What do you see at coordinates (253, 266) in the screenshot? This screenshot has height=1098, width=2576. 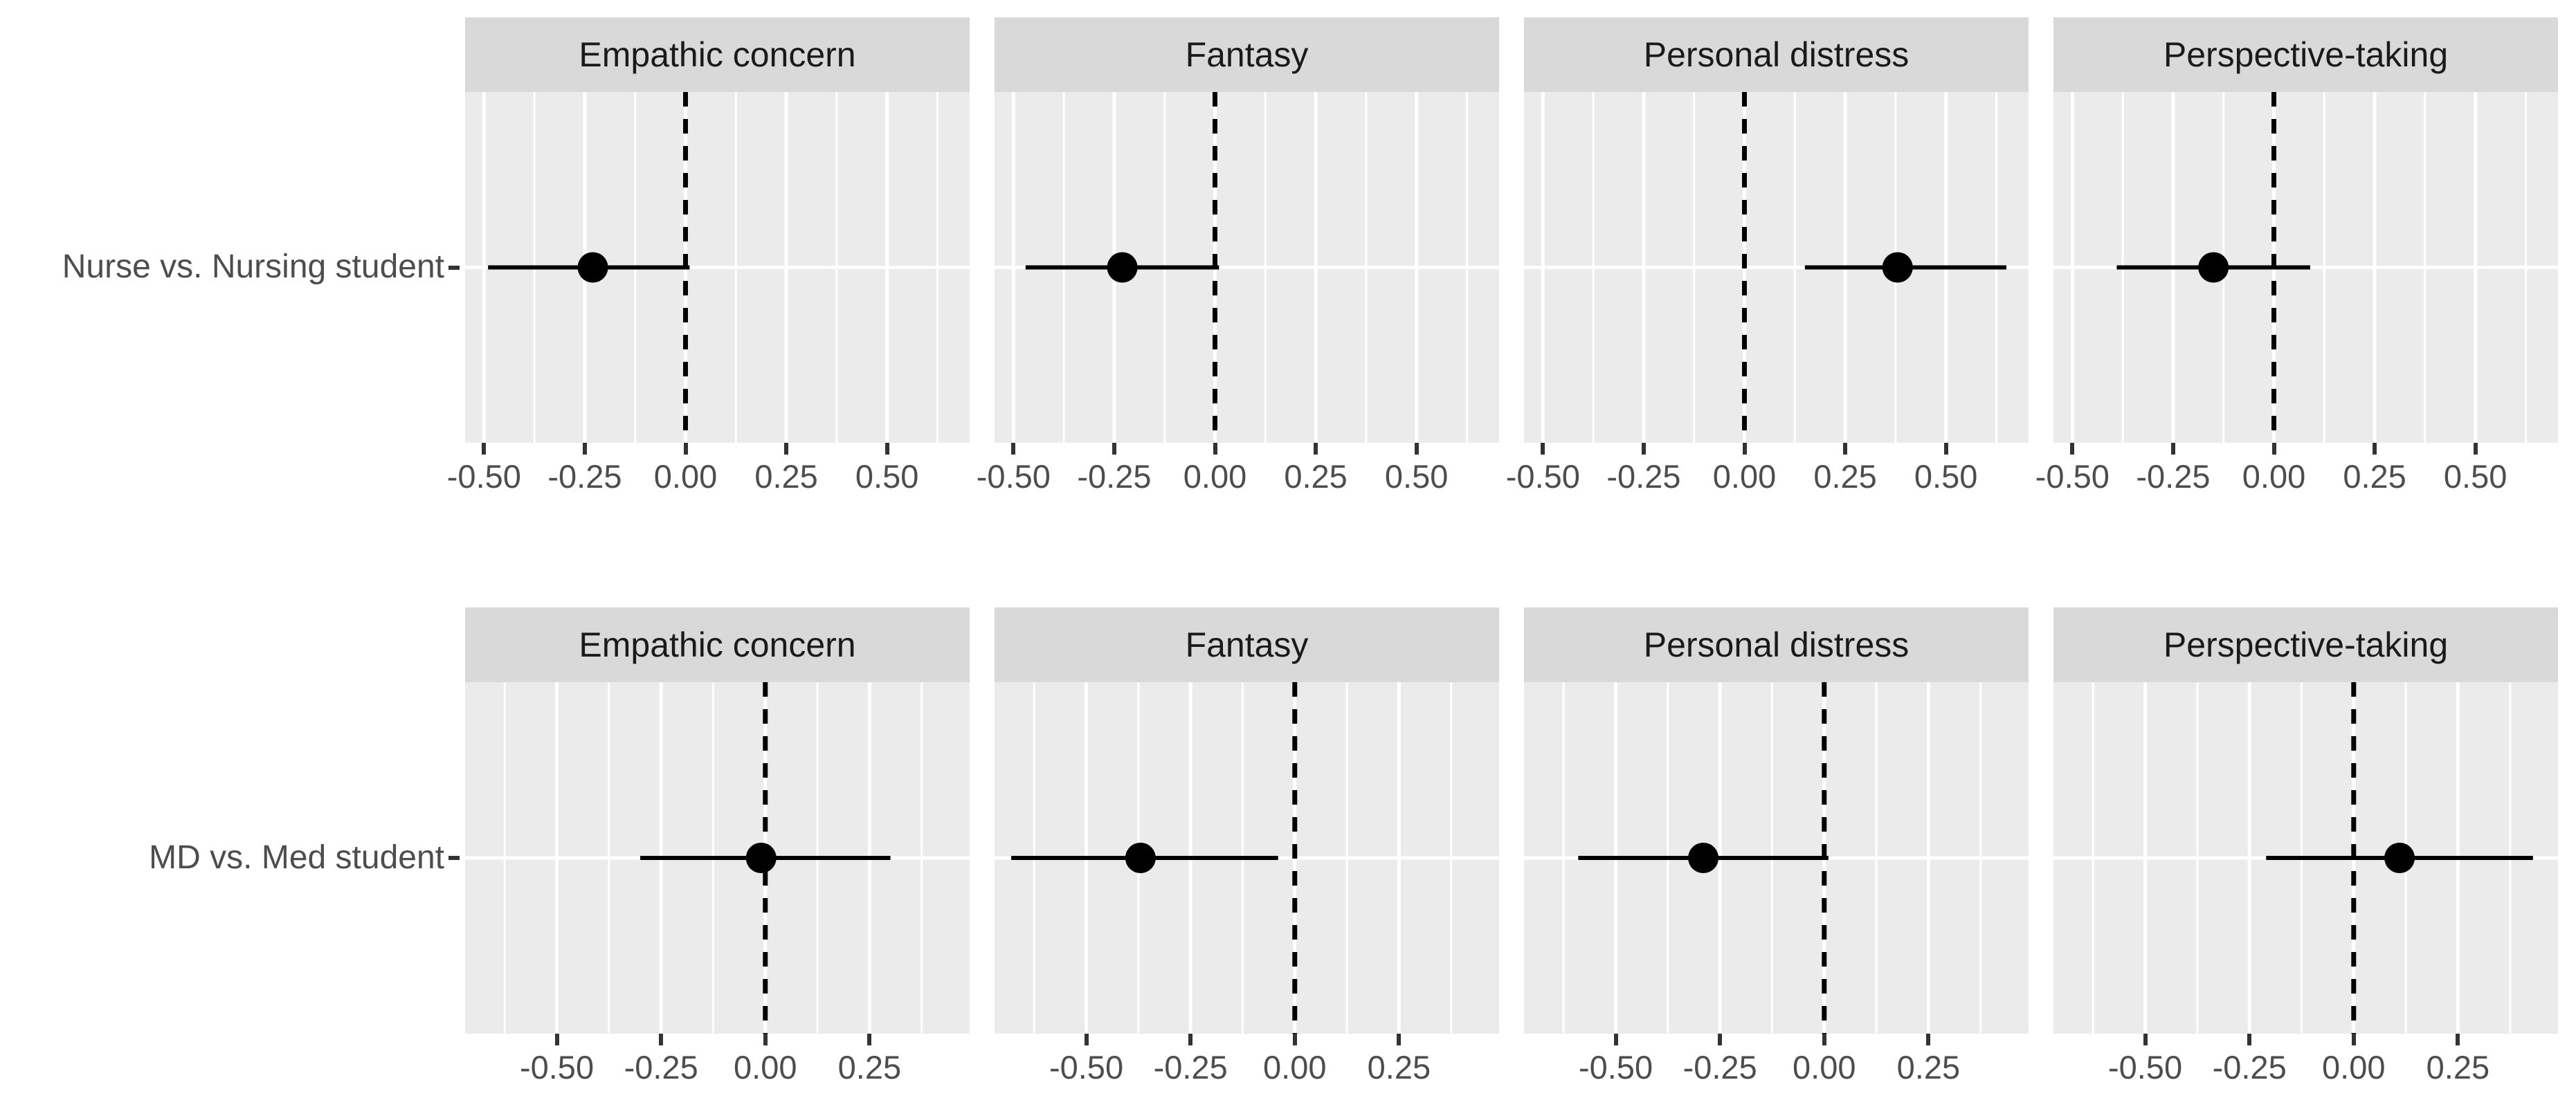 I see `y-axis-label-nurse-vs-nursing-student: Nurse vs. Nursing student` at bounding box center [253, 266].